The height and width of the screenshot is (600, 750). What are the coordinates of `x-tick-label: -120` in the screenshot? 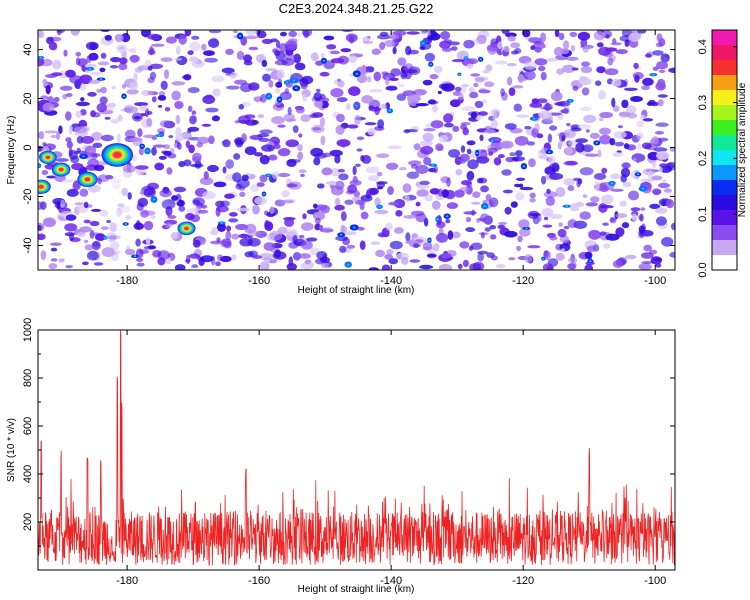 It's located at (523, 581).